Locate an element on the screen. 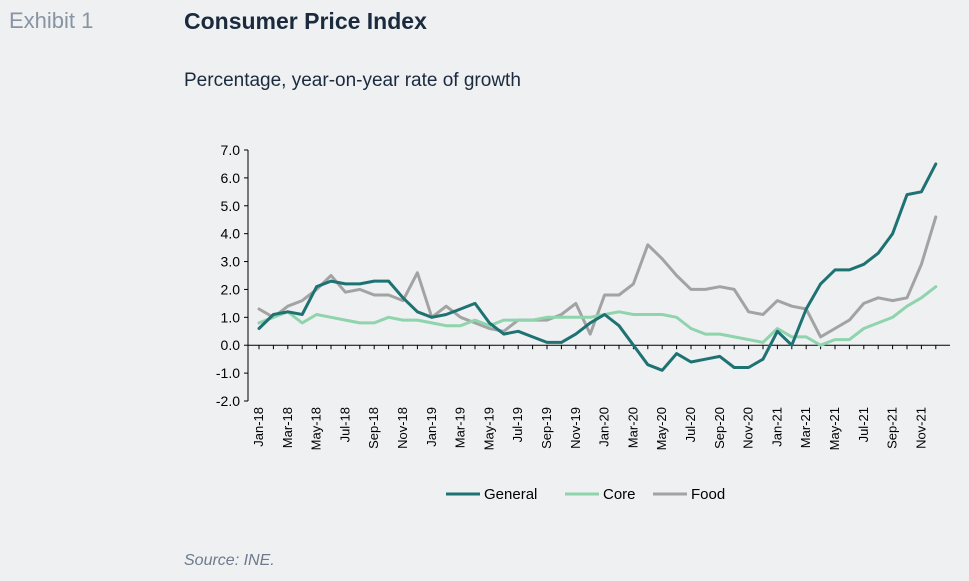 This screenshot has height=581, width=969. x-tick-label: Nov-19 is located at coordinates (575, 428).